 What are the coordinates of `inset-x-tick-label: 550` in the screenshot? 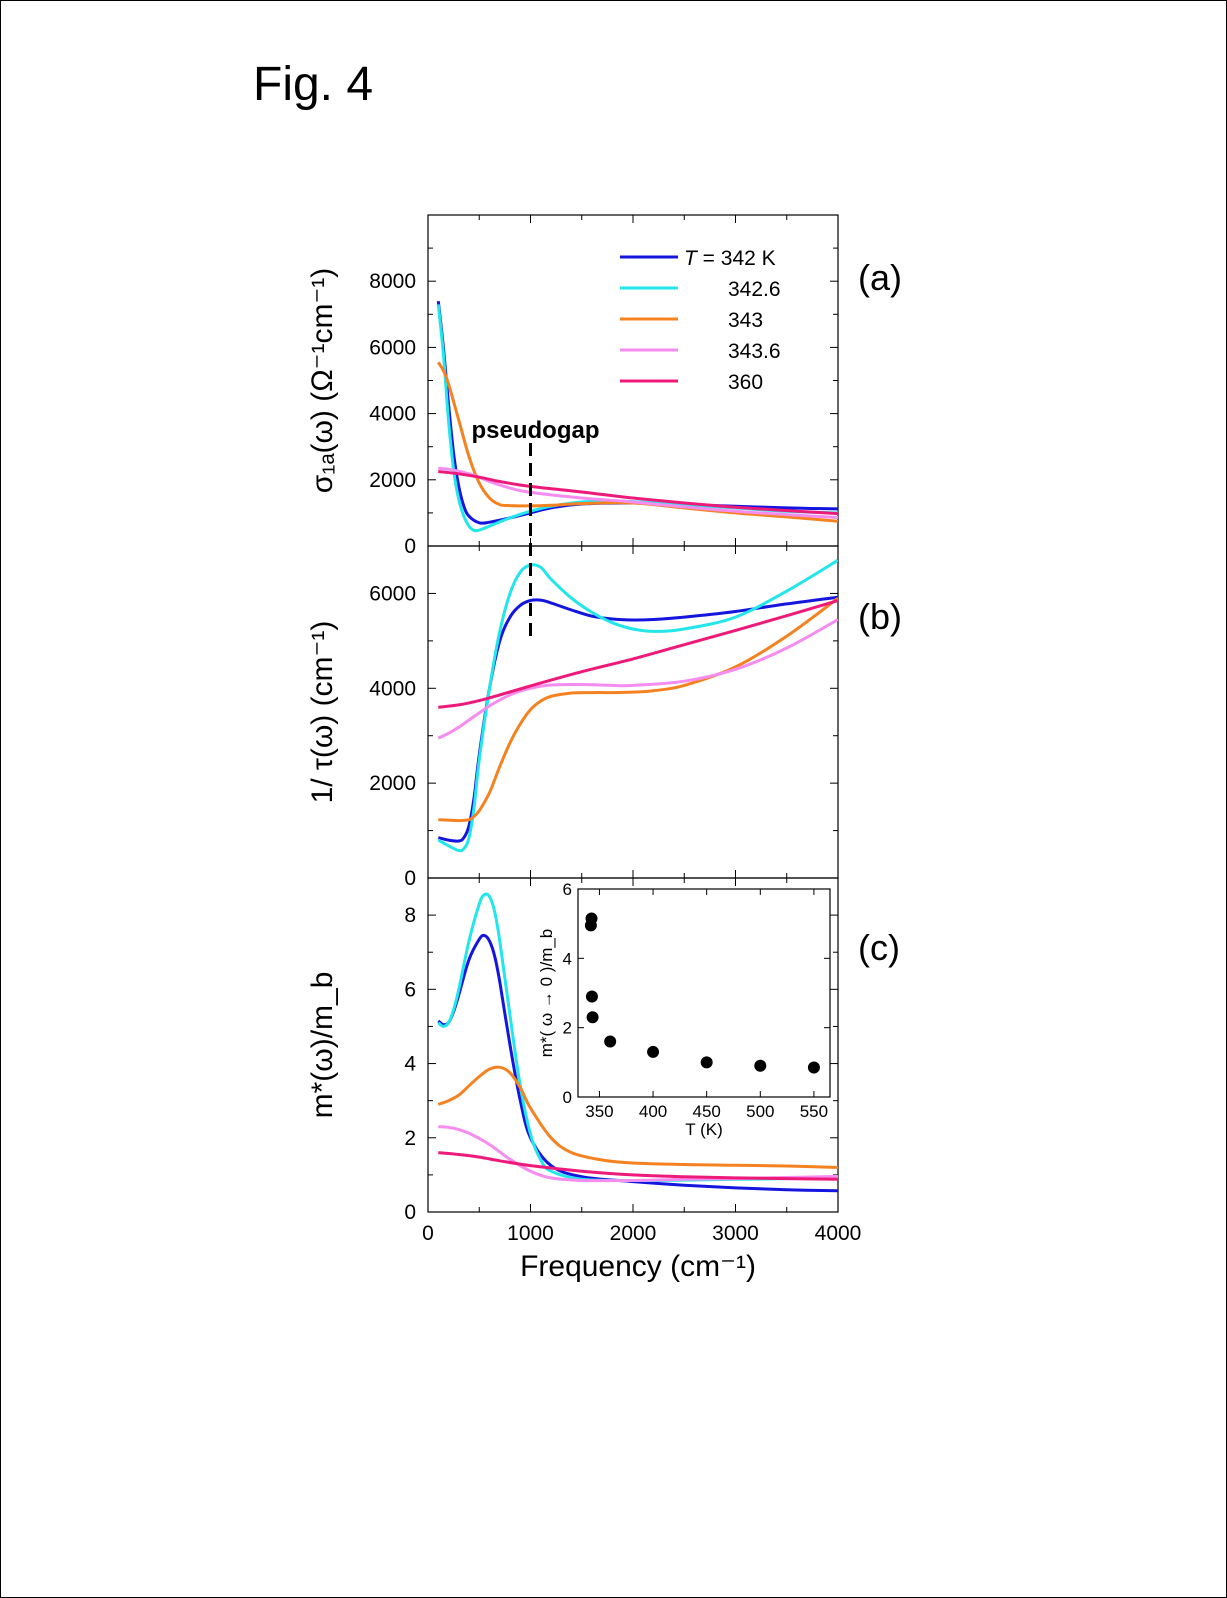 It's located at (814, 1111).